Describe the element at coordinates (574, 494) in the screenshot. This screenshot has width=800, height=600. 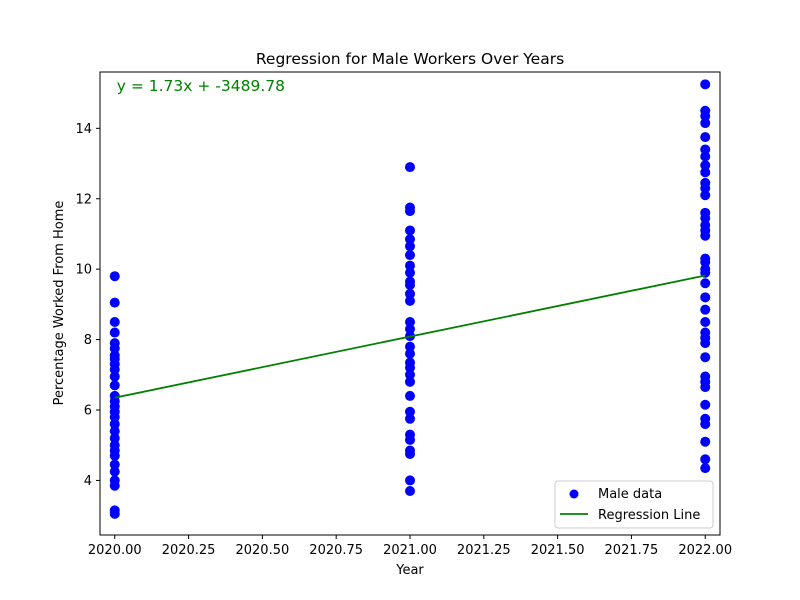
I see `legend-marker-male-data` at that location.